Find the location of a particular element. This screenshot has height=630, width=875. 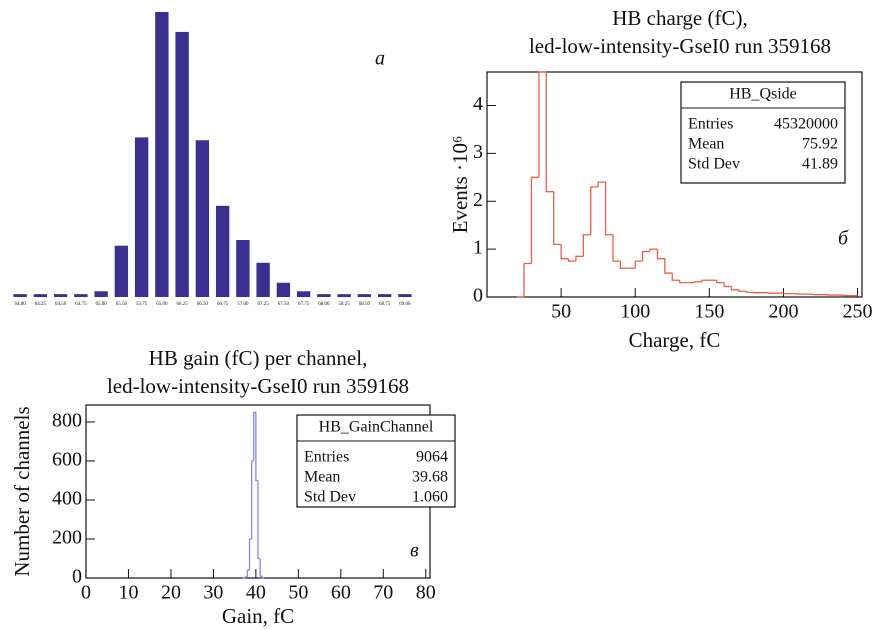

x-tick-label: 20 is located at coordinates (171, 593).